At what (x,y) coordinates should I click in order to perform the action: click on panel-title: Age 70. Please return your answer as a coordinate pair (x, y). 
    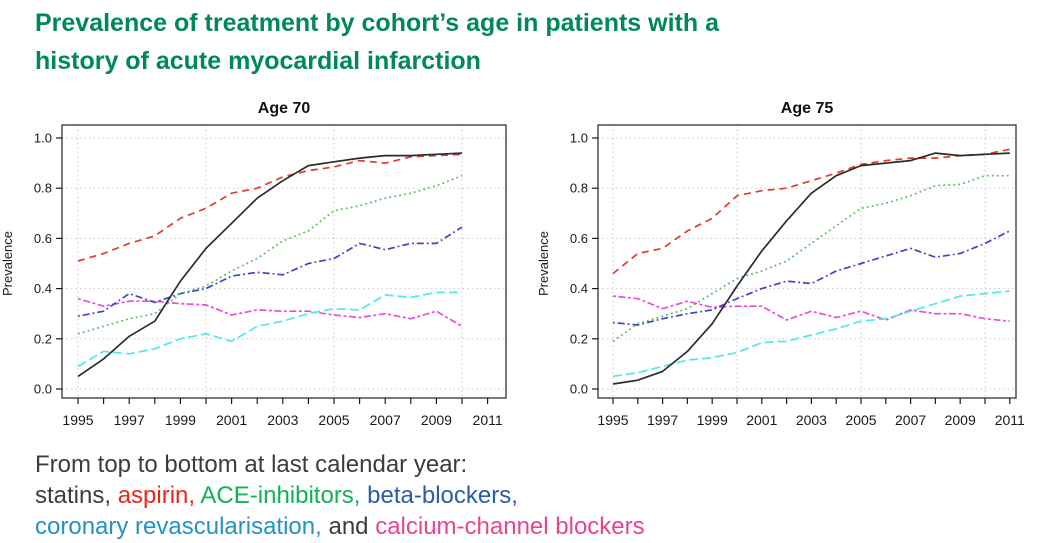
    Looking at the image, I should click on (284, 108).